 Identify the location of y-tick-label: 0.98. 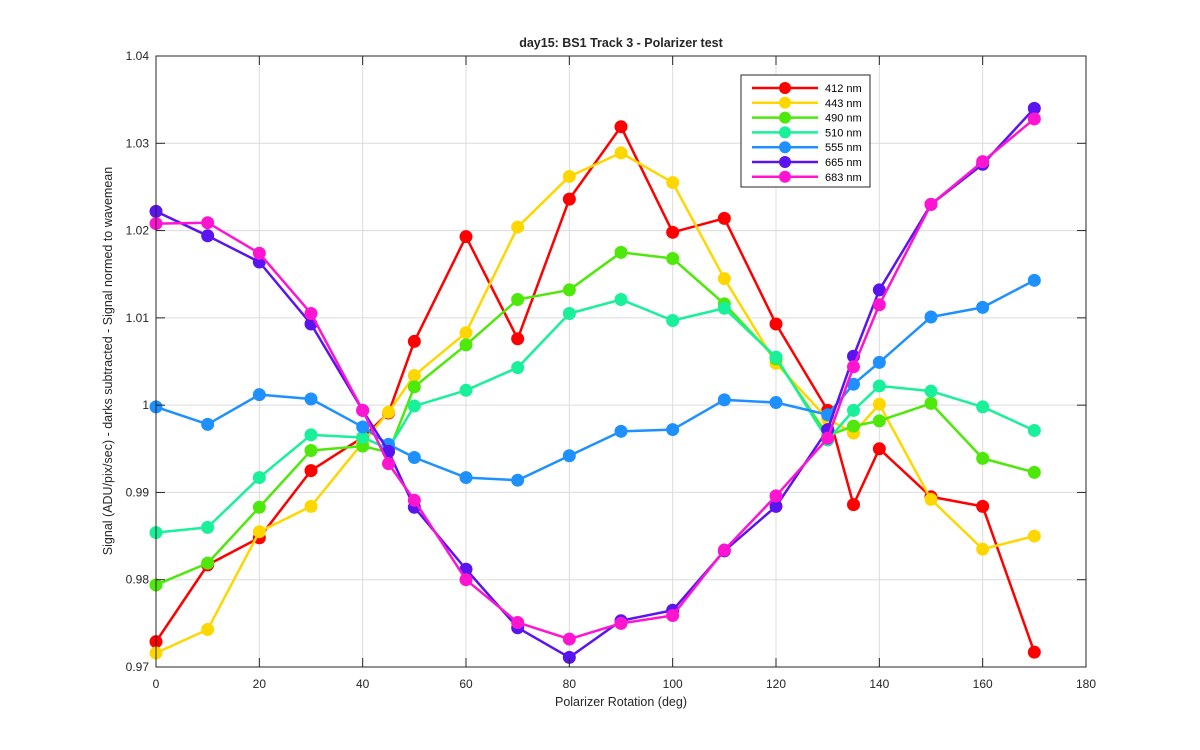
(138, 580).